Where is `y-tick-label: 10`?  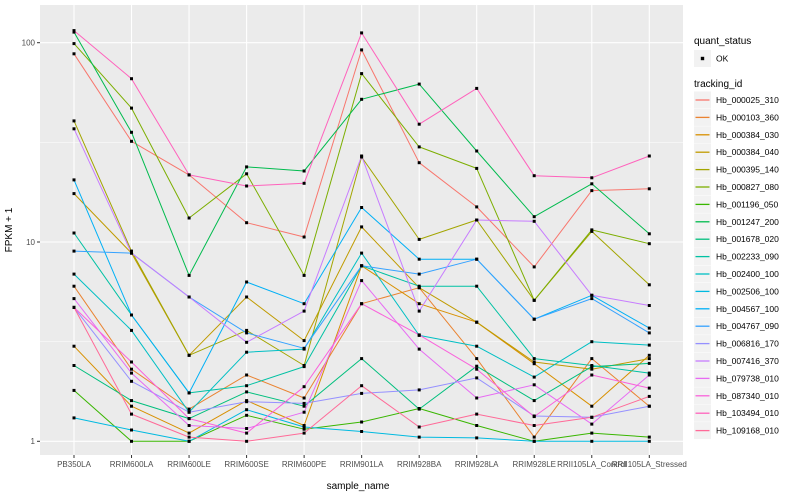
y-tick-label: 10 is located at coordinates (30, 242).